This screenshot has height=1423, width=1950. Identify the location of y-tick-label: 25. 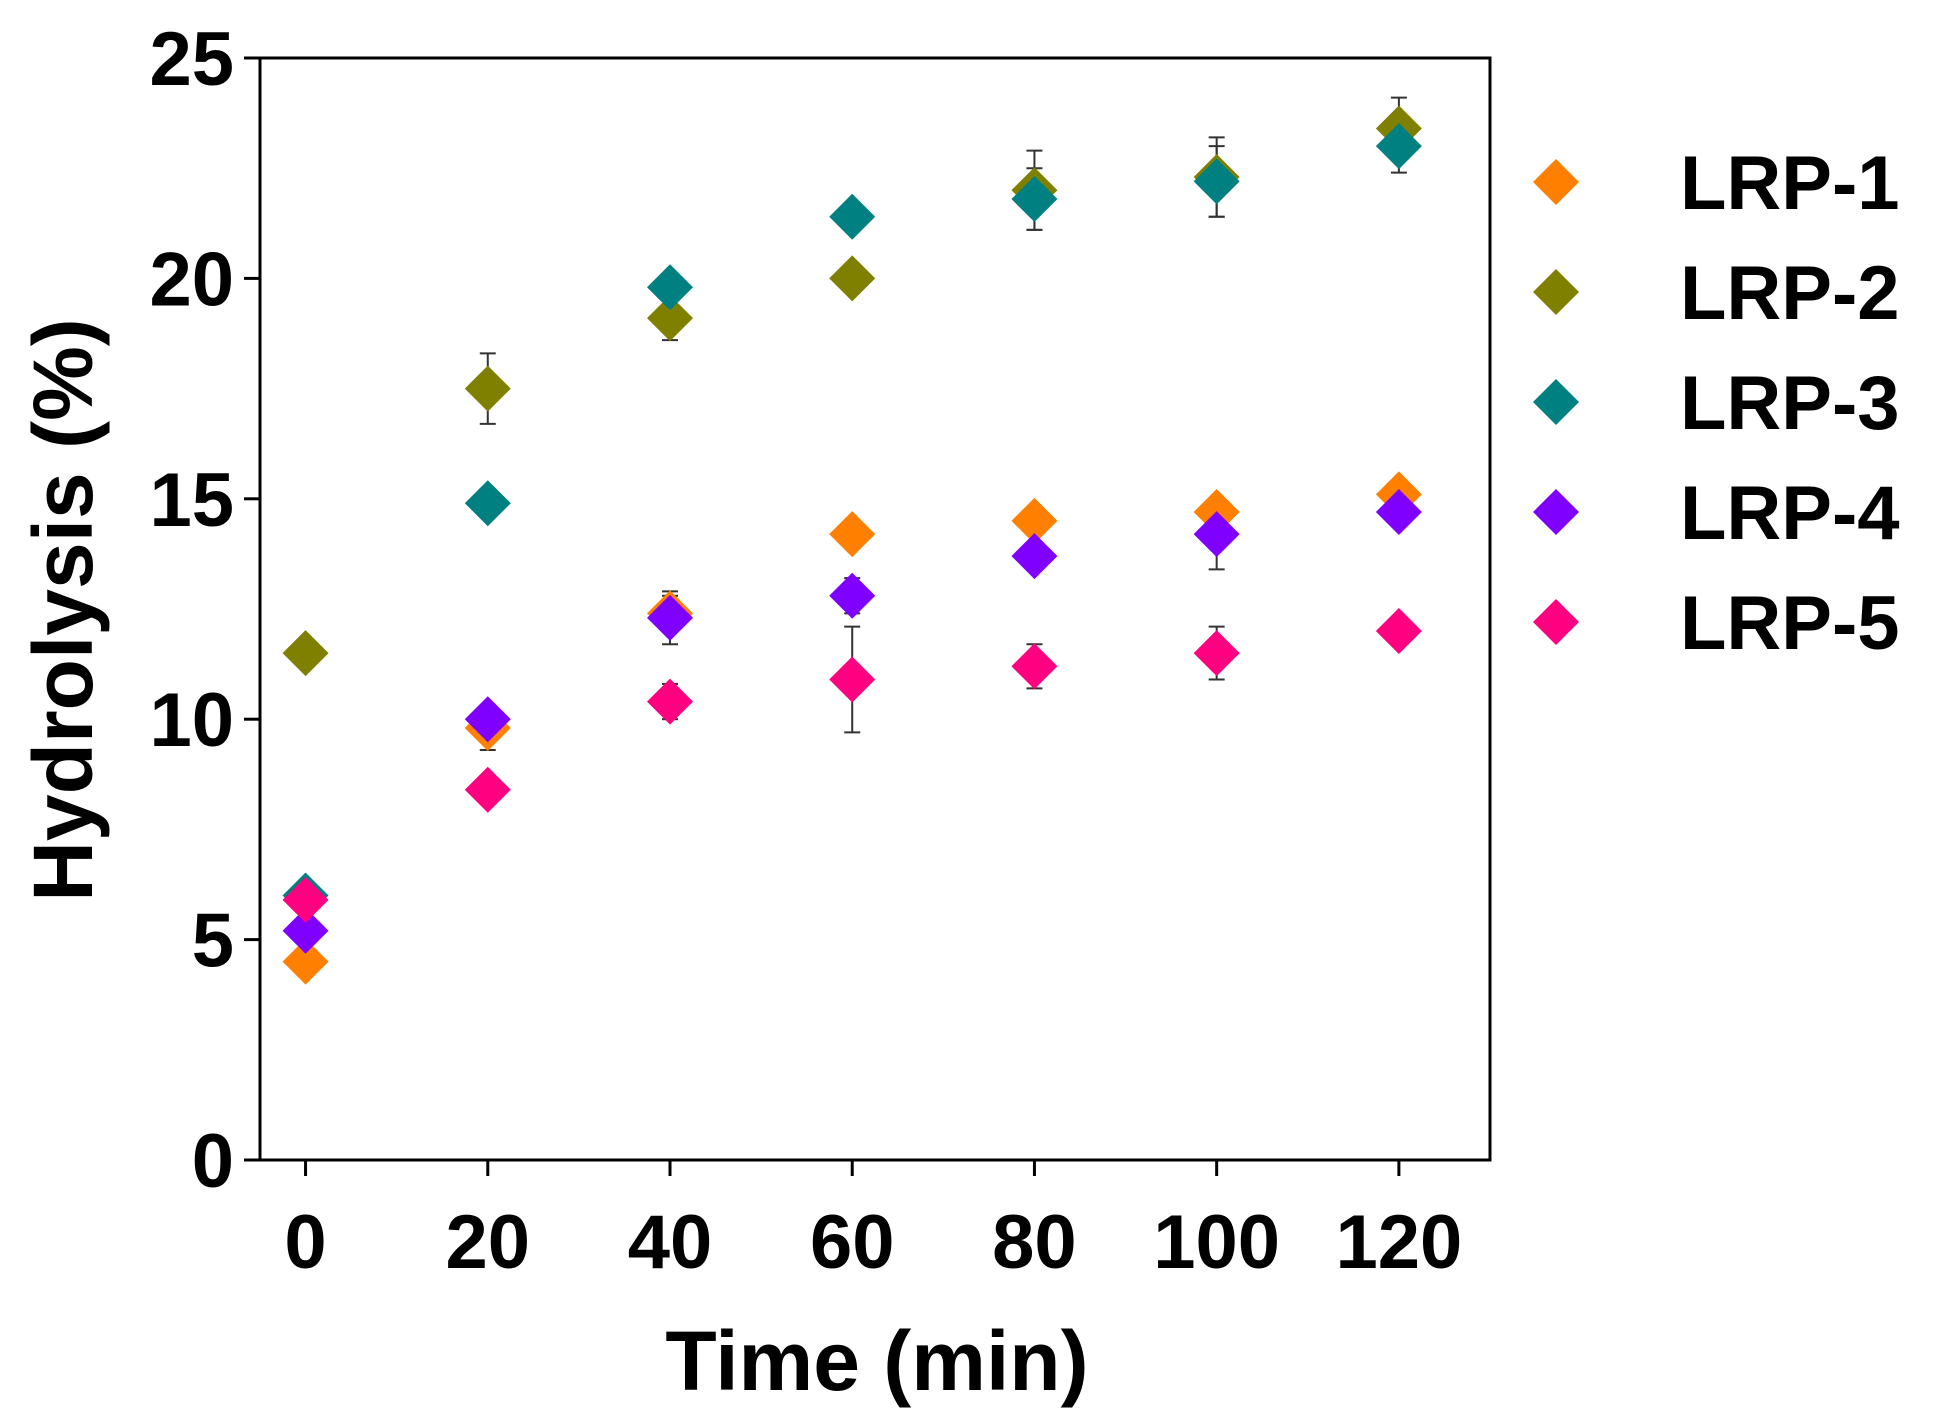
(191, 59).